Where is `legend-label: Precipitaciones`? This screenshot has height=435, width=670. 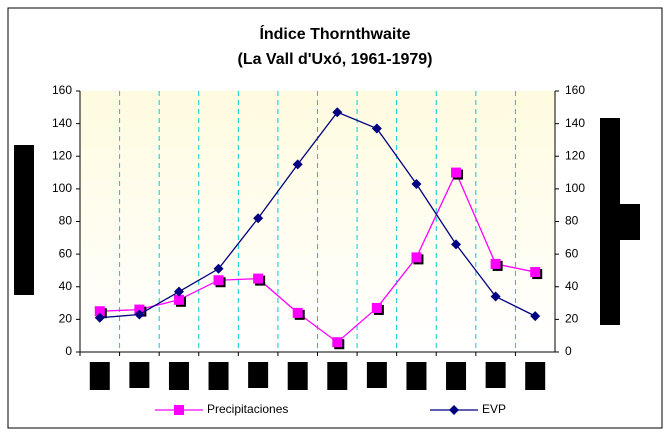 legend-label: Precipitaciones is located at coordinates (247, 409).